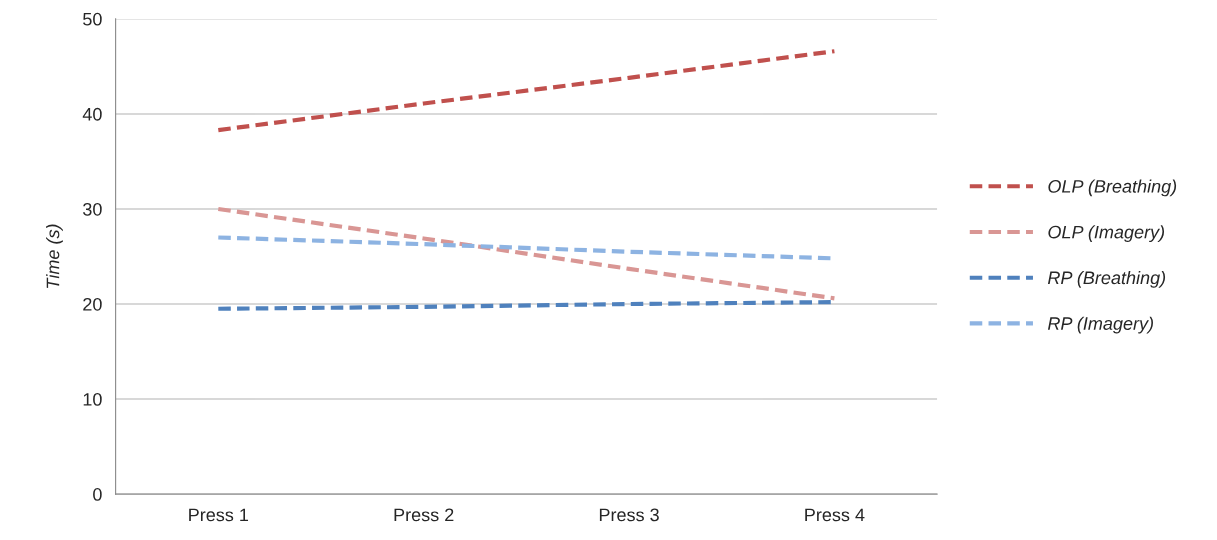  I want to click on legend-label: OLP (Breathing), so click(1112, 188).